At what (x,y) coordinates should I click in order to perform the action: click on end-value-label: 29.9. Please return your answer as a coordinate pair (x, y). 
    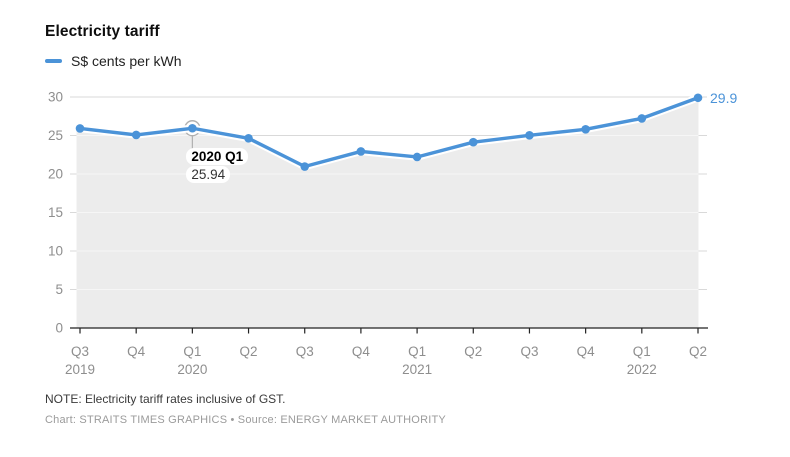
    Looking at the image, I should click on (723, 98).